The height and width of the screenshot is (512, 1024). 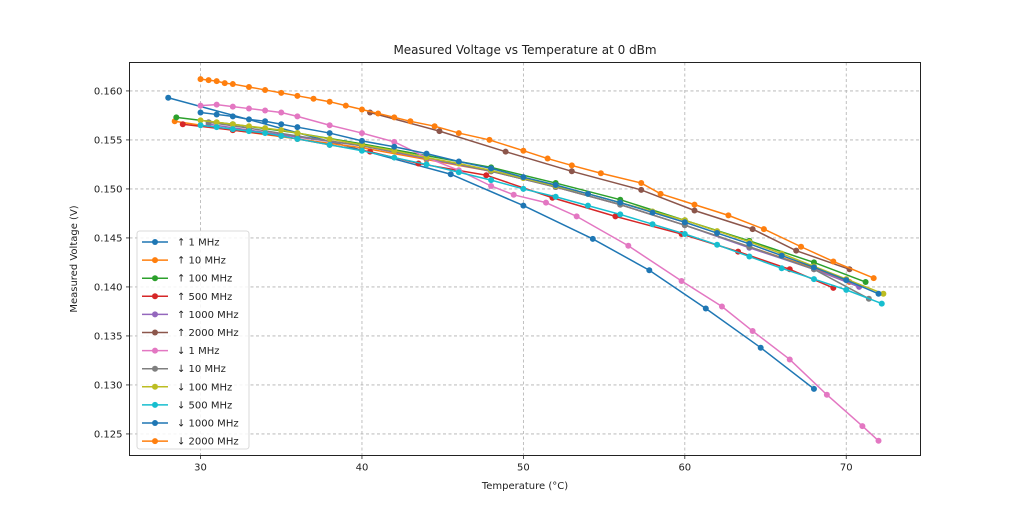 What do you see at coordinates (201, 261) in the screenshot?
I see `legend-label: ↑ 10 MHz` at bounding box center [201, 261].